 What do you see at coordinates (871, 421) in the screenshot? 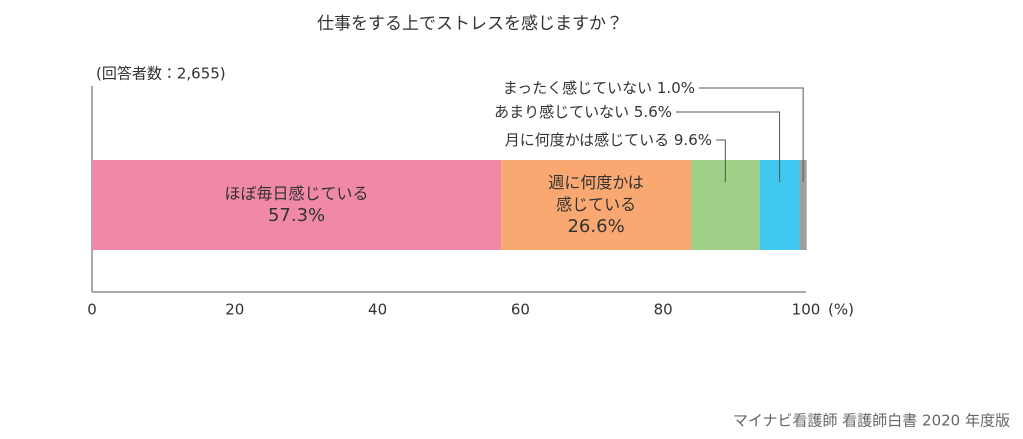
I see `source: マイナビ看護師 看護師白書 2020 年度版` at bounding box center [871, 421].